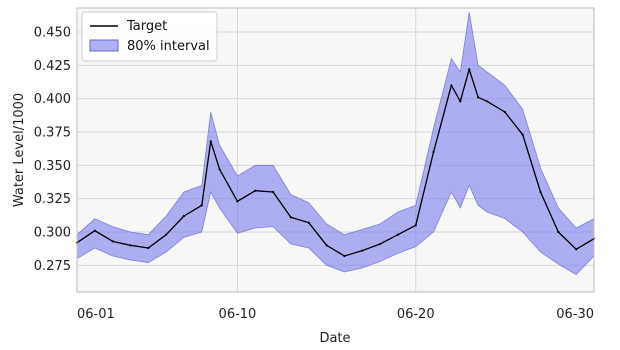 The height and width of the screenshot is (350, 620). Describe the element at coordinates (104, 45) in the screenshot. I see `legend-interval-swatch` at that location.